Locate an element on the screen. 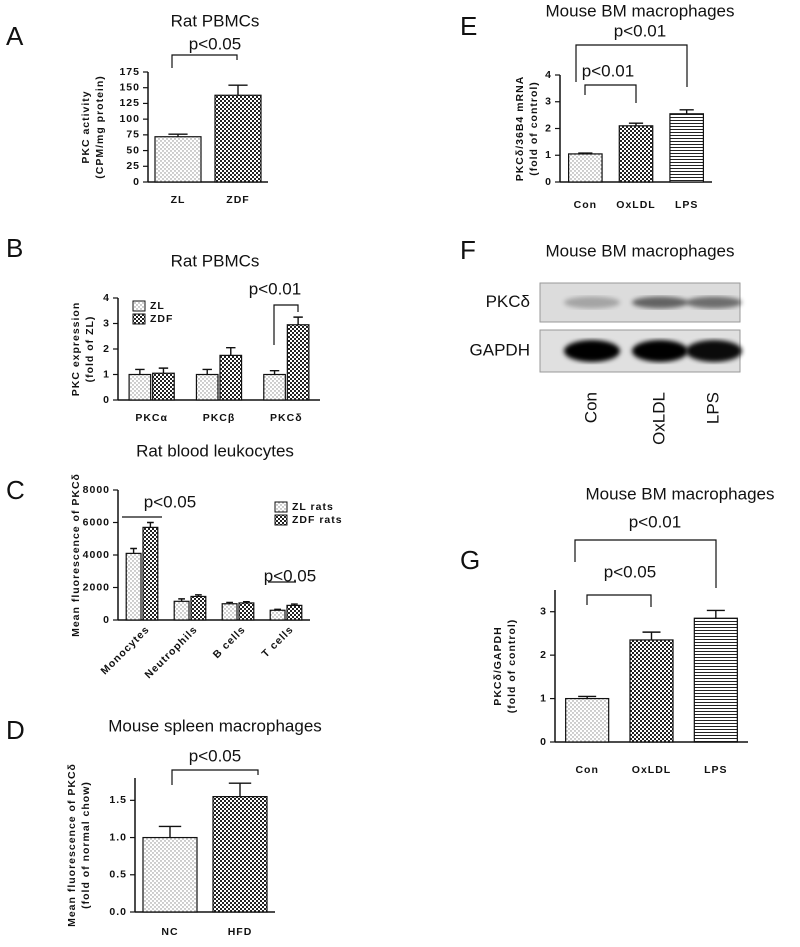 The height and width of the screenshot is (947, 800). y-tick-label: 0.5 is located at coordinates (118, 875).